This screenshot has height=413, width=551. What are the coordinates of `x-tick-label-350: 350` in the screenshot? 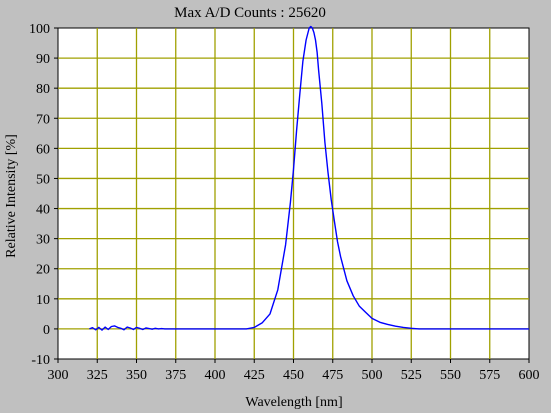 It's located at (136, 375).